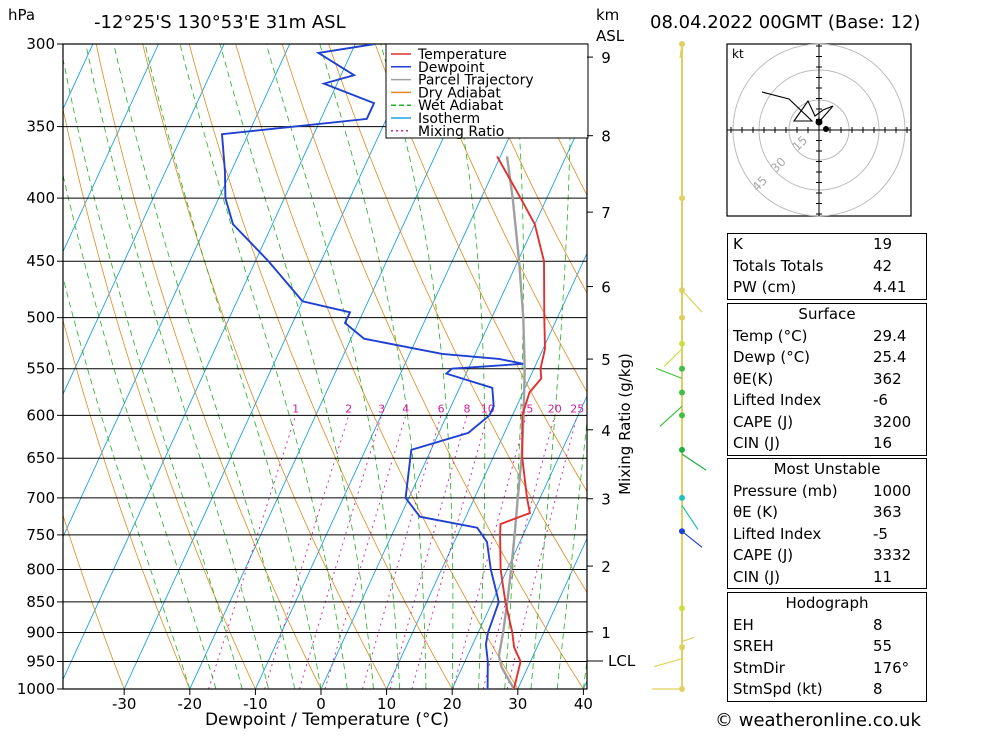 The height and width of the screenshot is (737, 1000). I want to click on index-value: 1000, so click(892, 490).